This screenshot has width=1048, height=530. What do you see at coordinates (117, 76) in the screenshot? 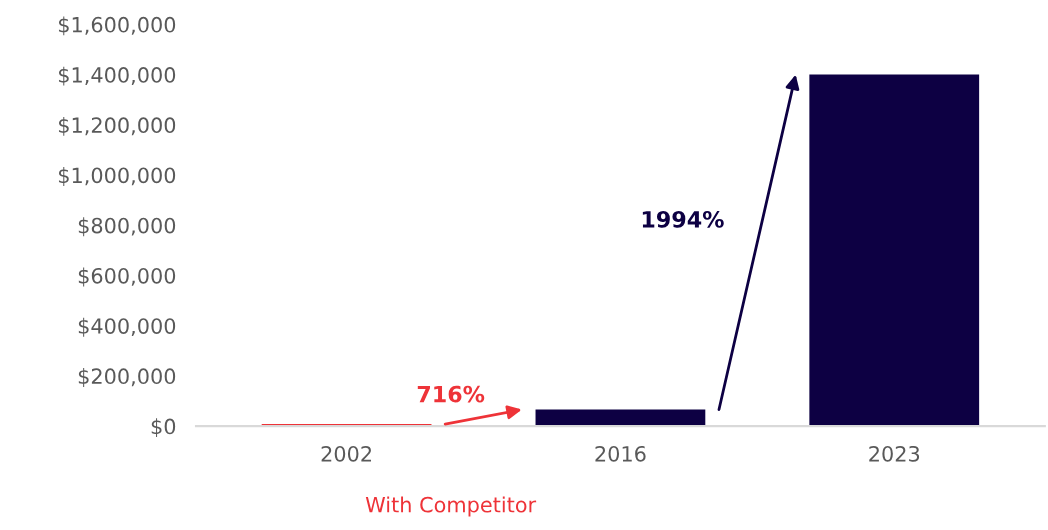
I see `y-tick-label: $1,400,000` at bounding box center [117, 76].